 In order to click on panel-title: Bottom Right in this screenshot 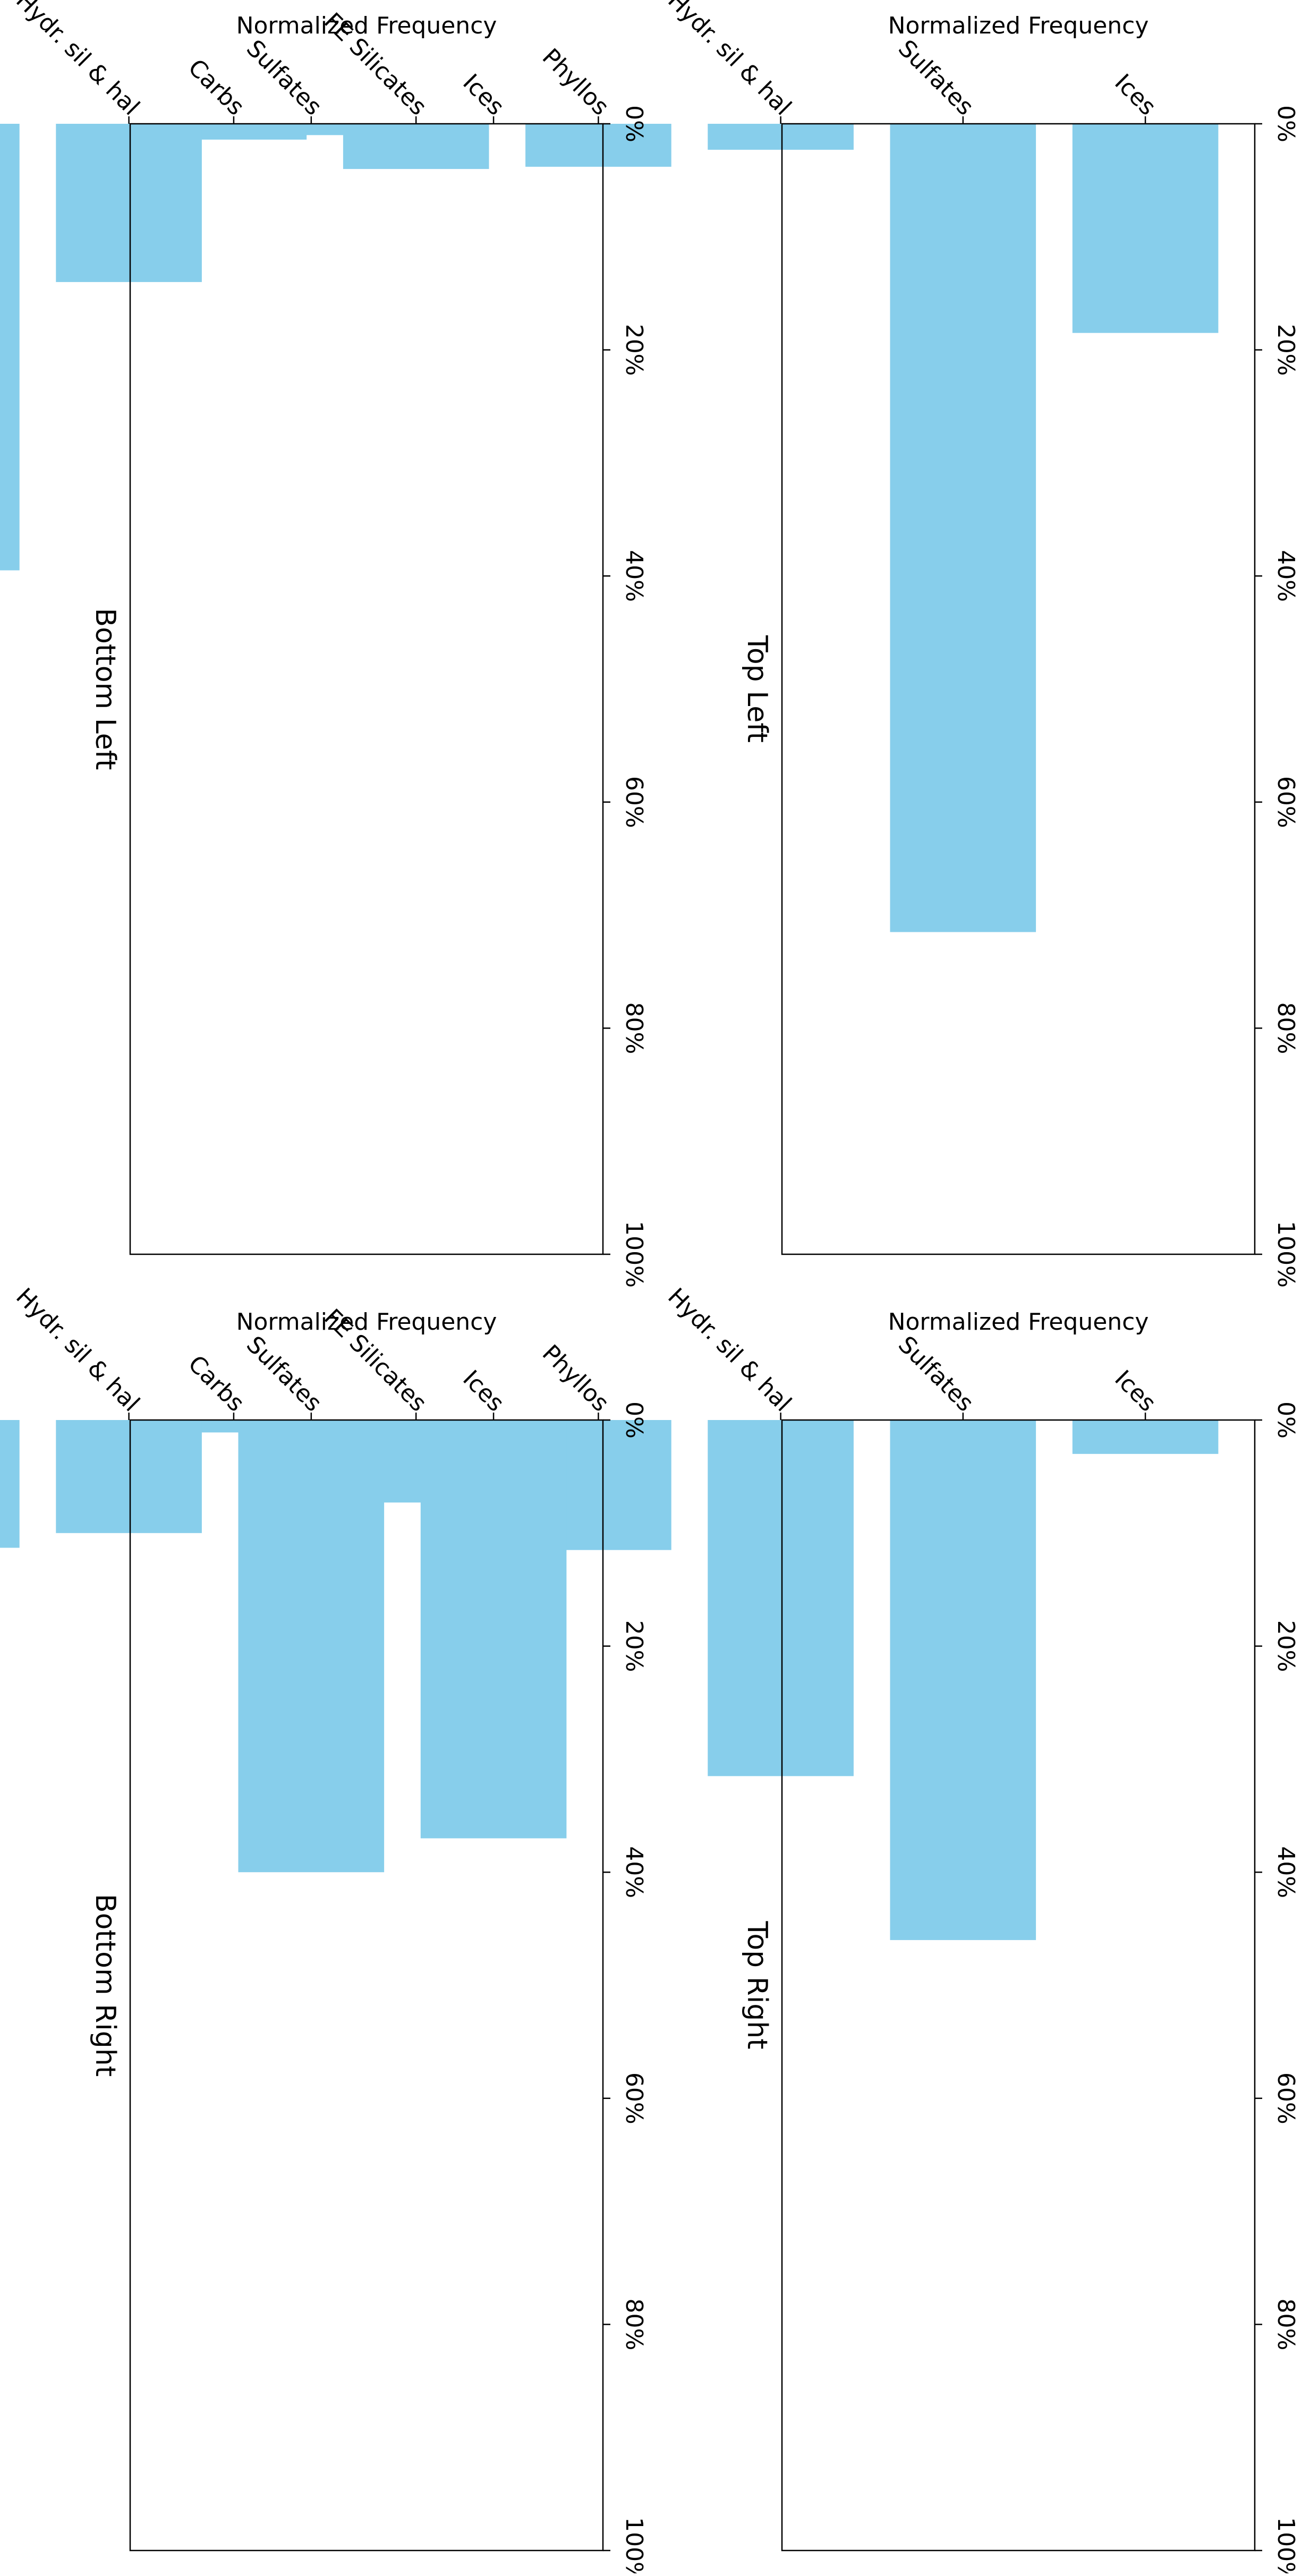, I will do `click(105, 1985)`.